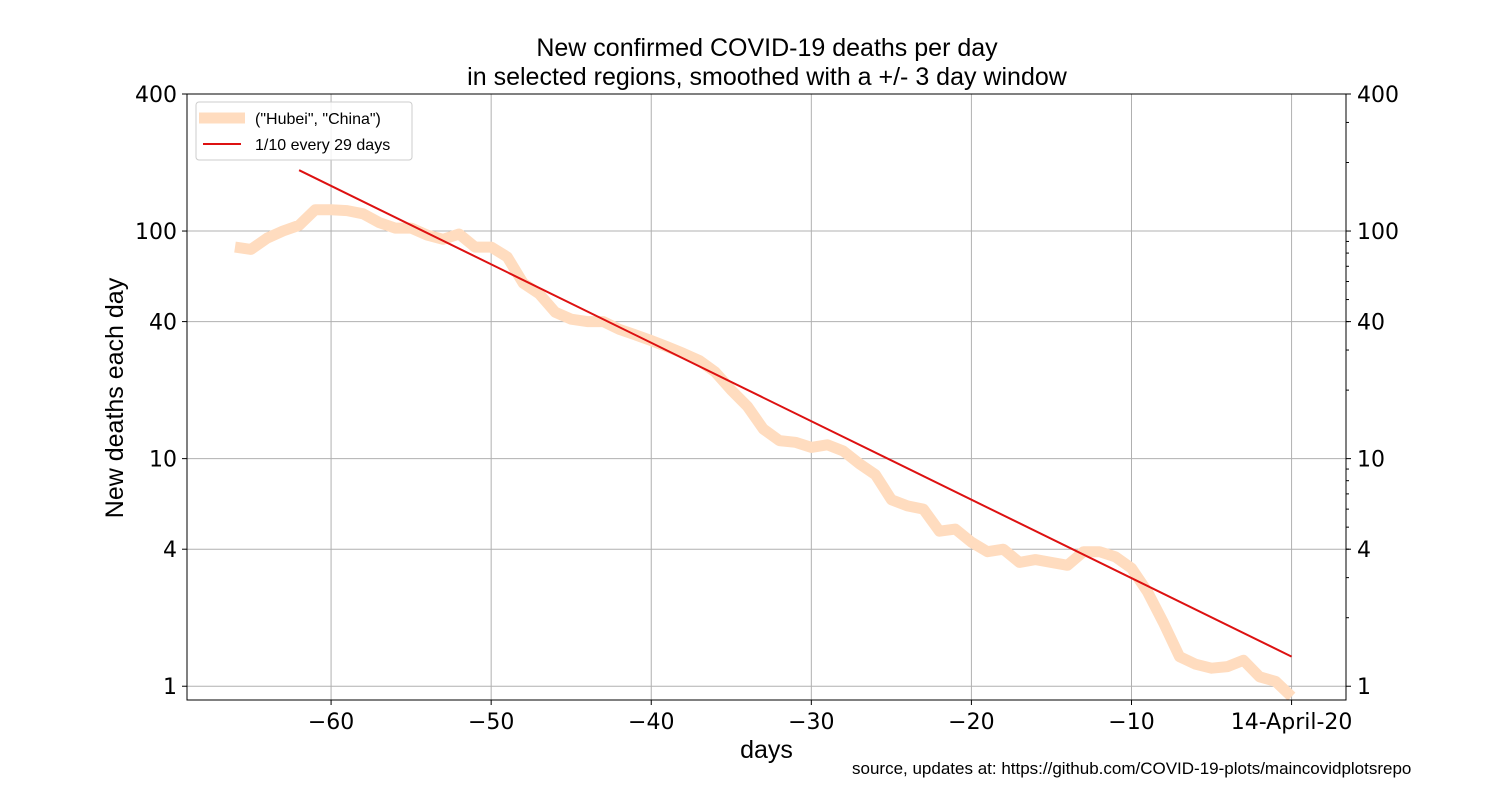 This screenshot has height=787, width=1496. What do you see at coordinates (1371, 323) in the screenshot?
I see `y-tick-label-right: 40` at bounding box center [1371, 323].